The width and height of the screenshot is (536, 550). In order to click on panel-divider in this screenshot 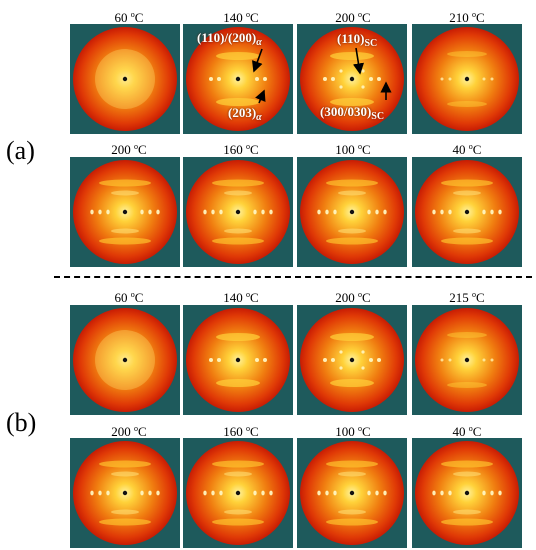, I will do `click(293, 277)`.